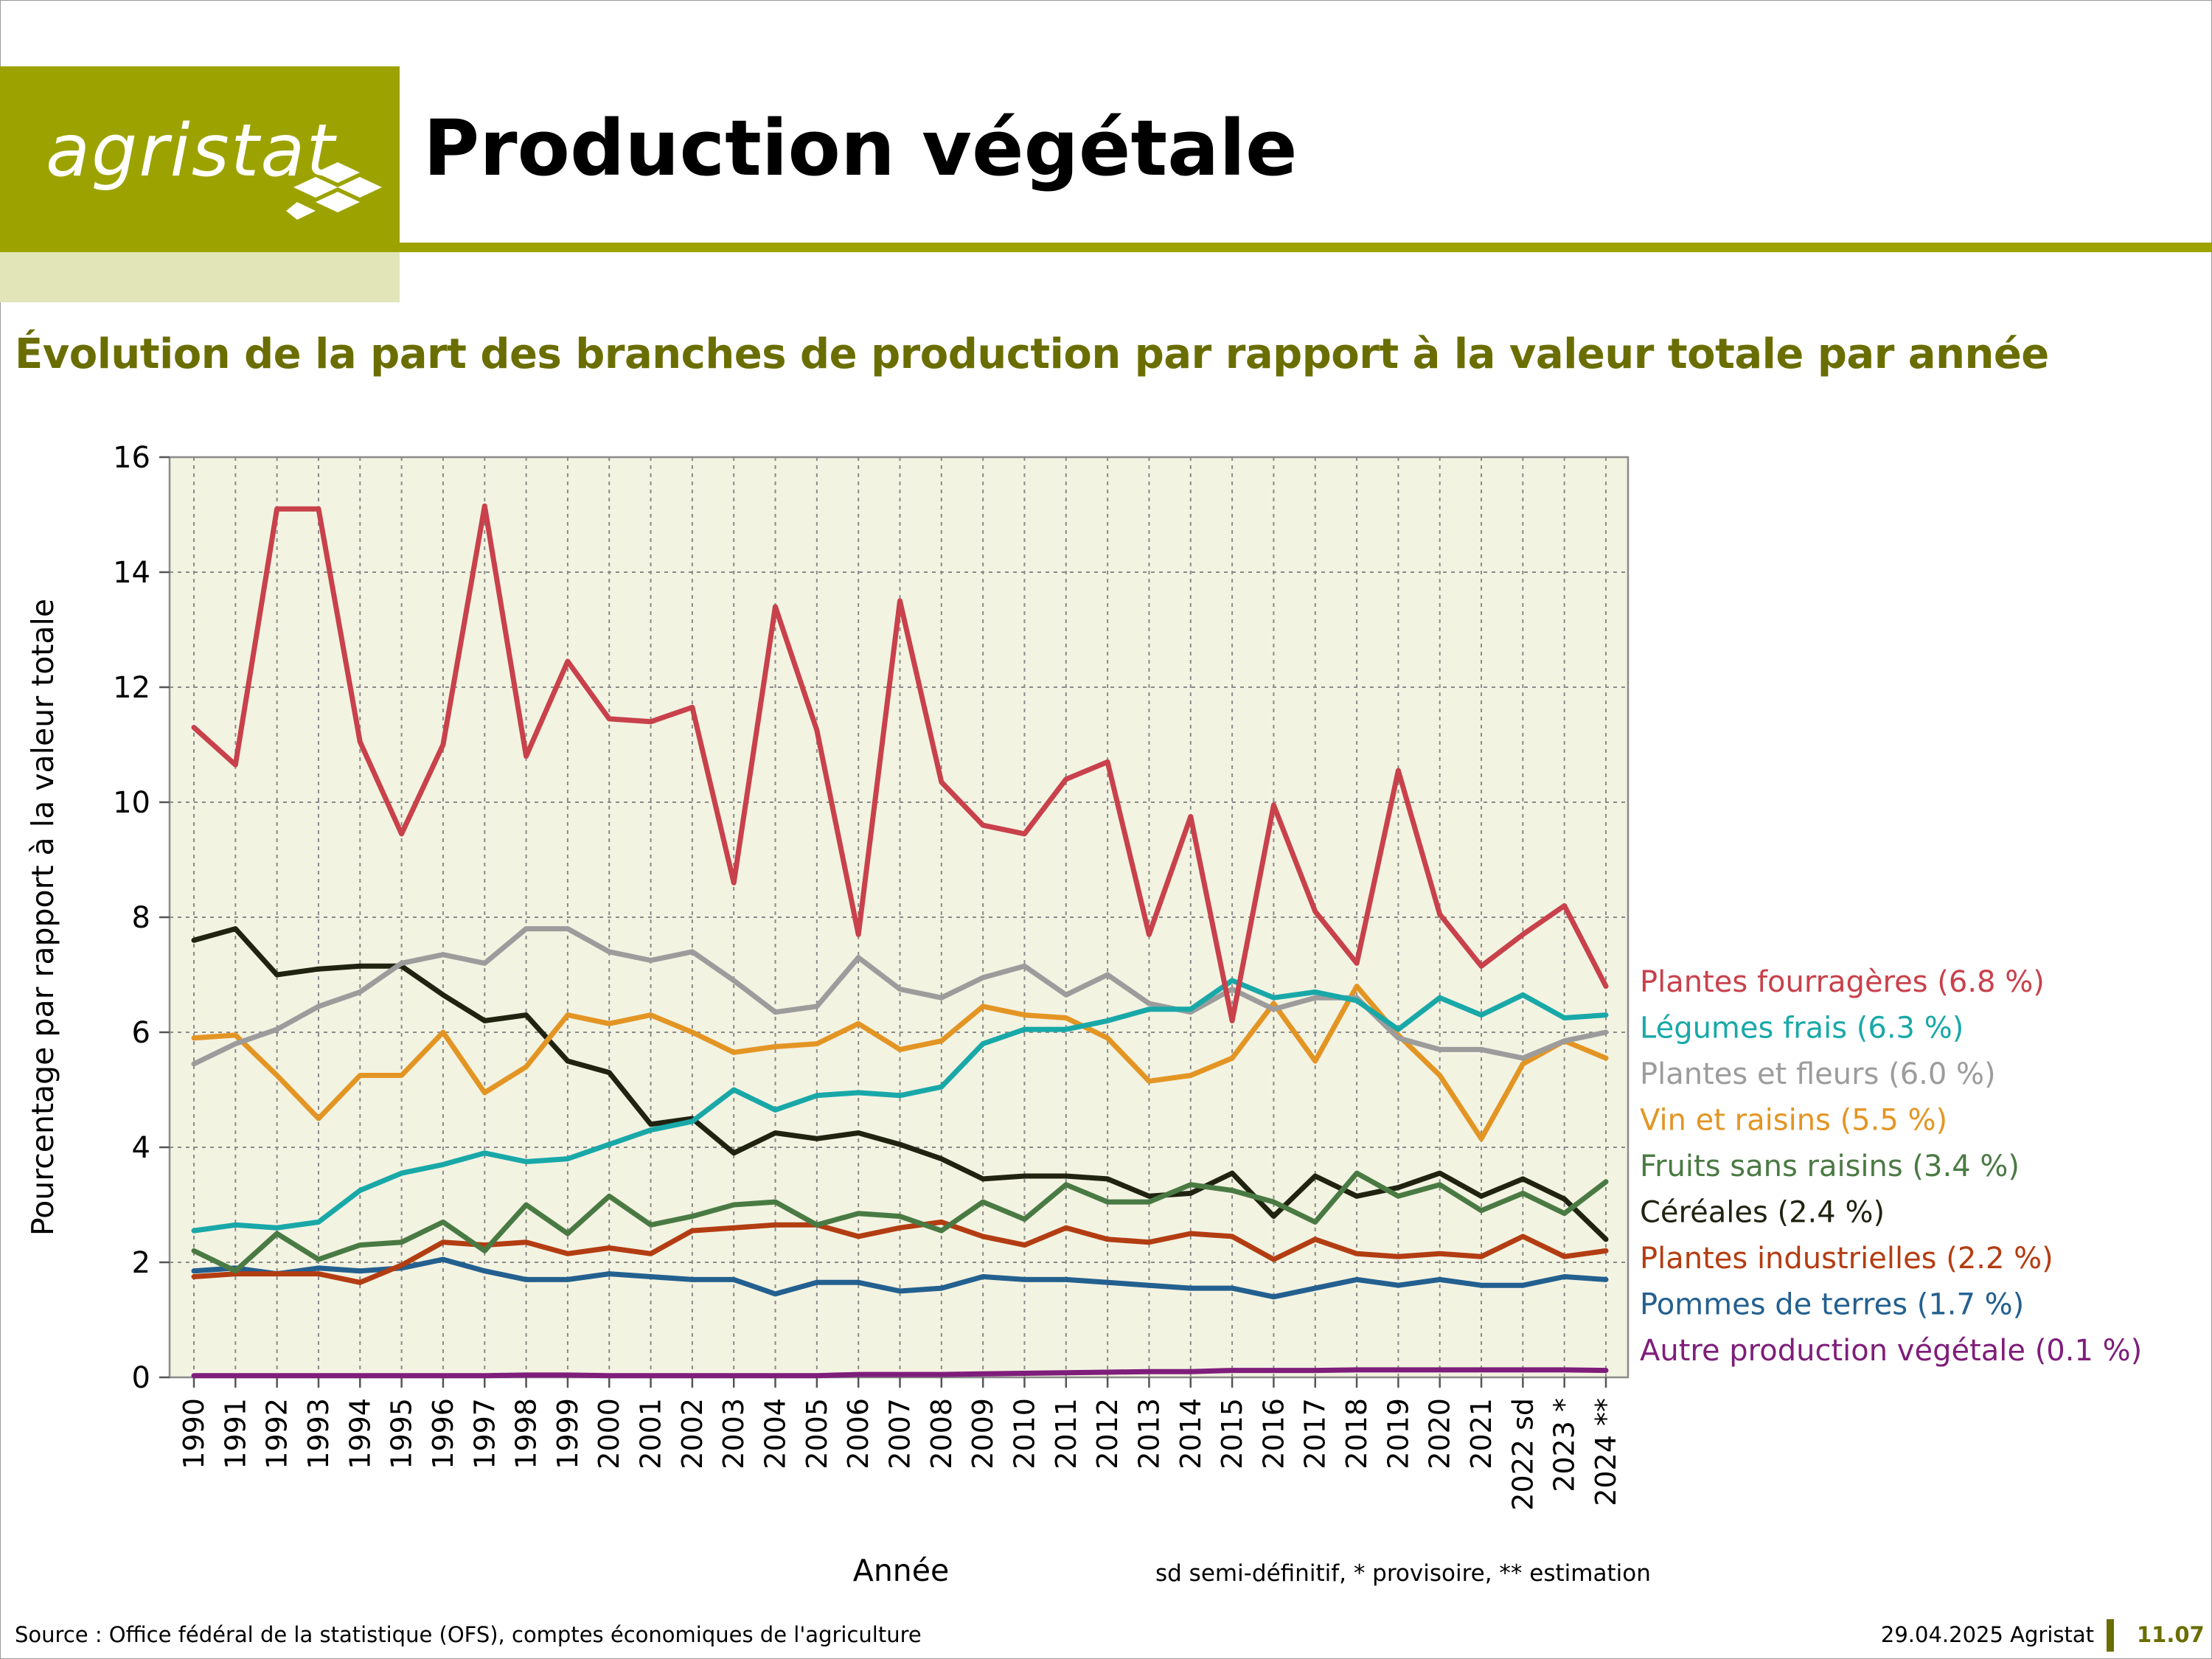 Image resolution: width=2212 pixels, height=1659 pixels. I want to click on x-tick-label: 2023 *, so click(1564, 1445).